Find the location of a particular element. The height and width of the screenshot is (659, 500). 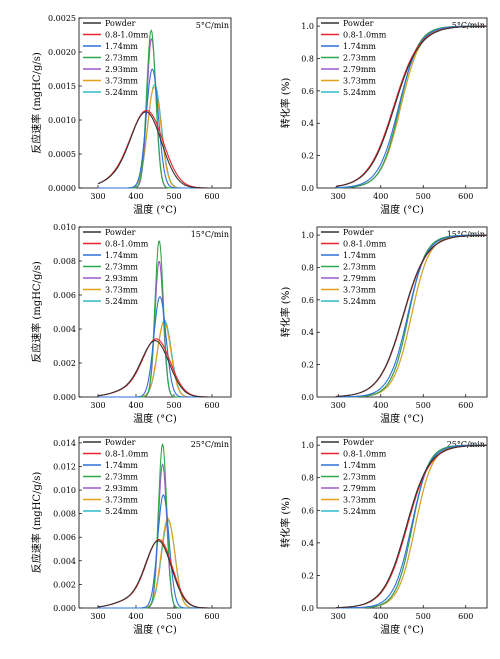

y-tick-label: 0.0010 is located at coordinates (62, 120).